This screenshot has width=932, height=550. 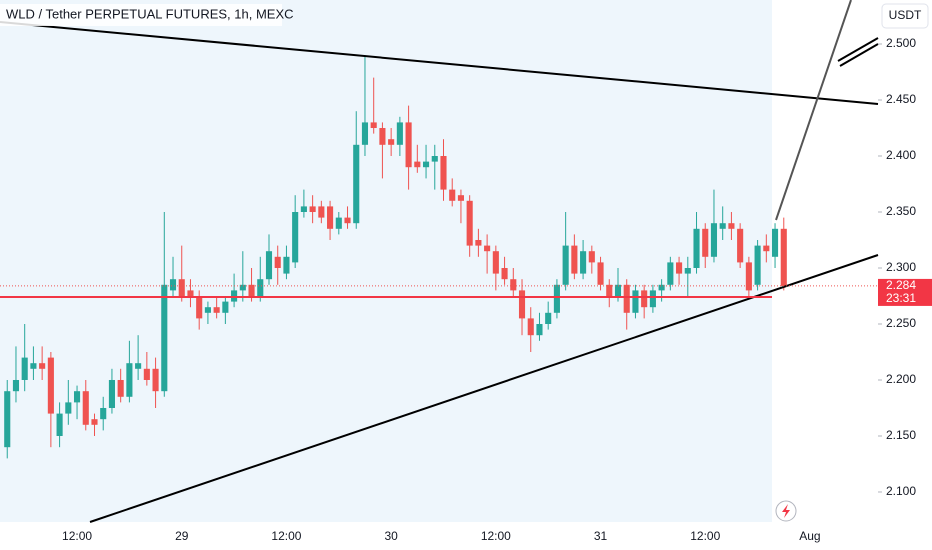 I want to click on y-tick-label: 2.350, so click(x=901, y=211).